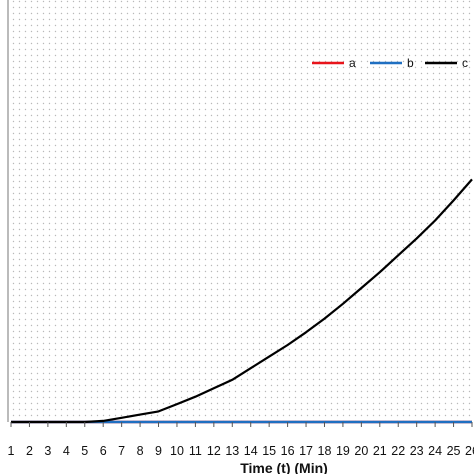 Image resolution: width=474 pixels, height=474 pixels. What do you see at coordinates (251, 451) in the screenshot?
I see `x-tick-label: 14` at bounding box center [251, 451].